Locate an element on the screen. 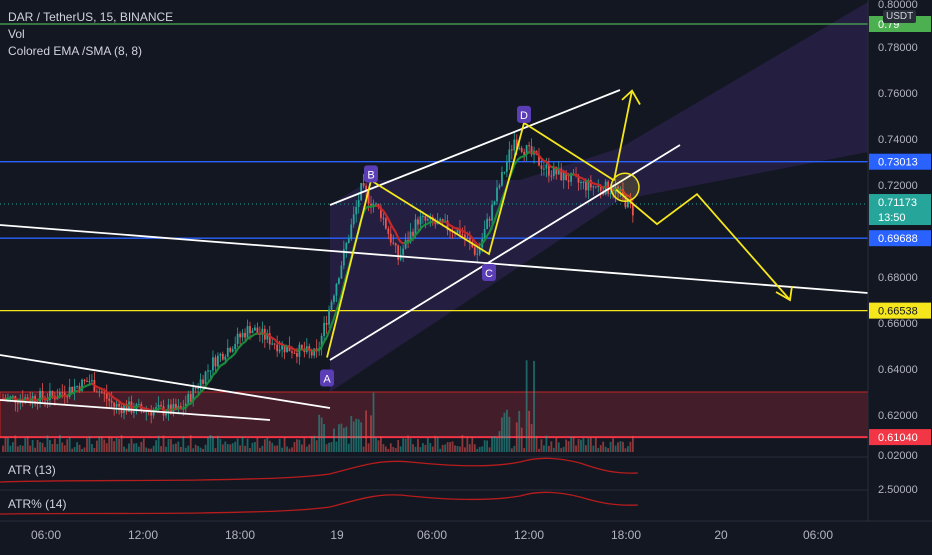 The image size is (932, 555). symbol-title: DAR / TetherUS, 15, BINANCE is located at coordinates (90, 17).